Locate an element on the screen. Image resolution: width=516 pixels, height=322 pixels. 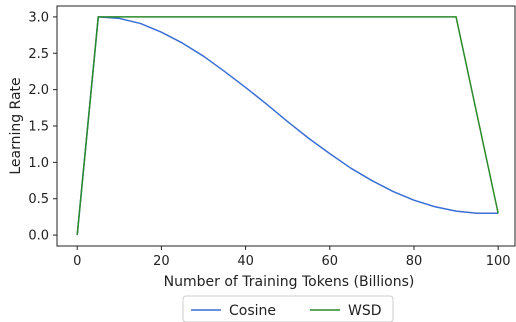
y-axis-ticks: 0.0 0.5 1.0 1.5 2.0 2.5 3.0 is located at coordinates (42, 127).